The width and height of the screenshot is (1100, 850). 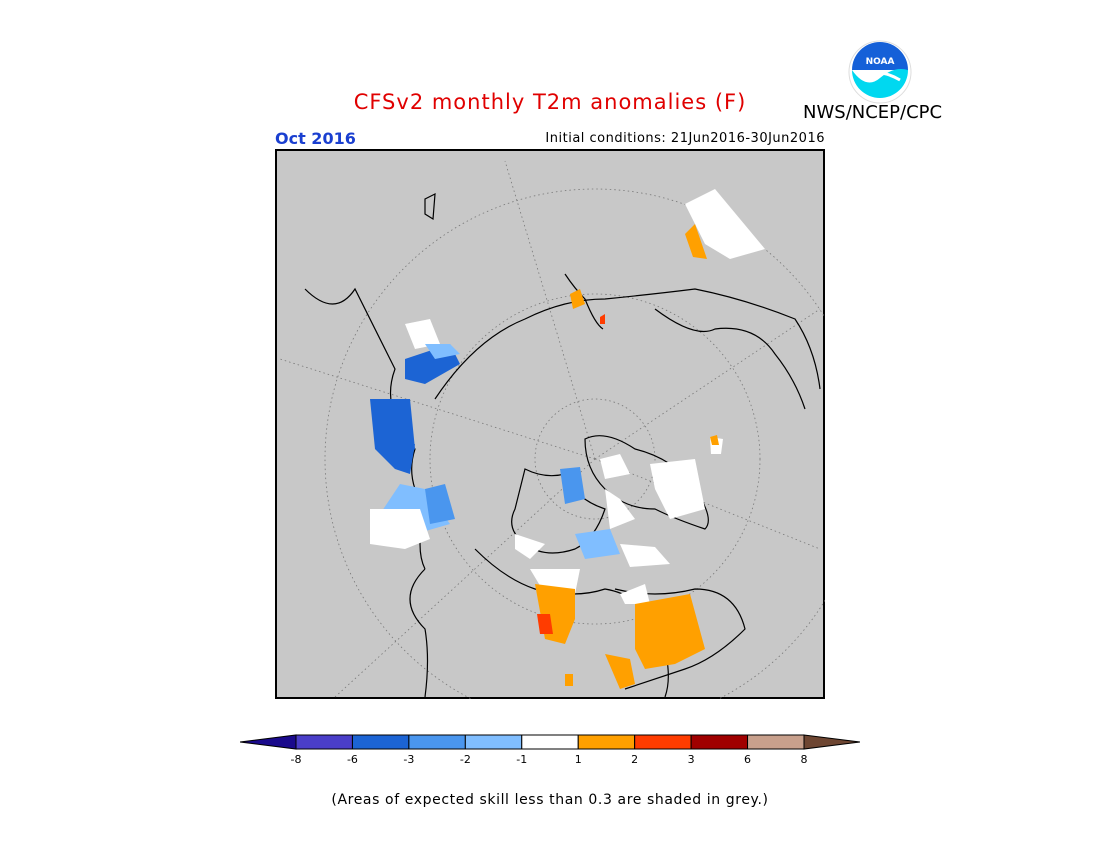 I want to click on svg-text: NOAA, so click(x=880, y=62).